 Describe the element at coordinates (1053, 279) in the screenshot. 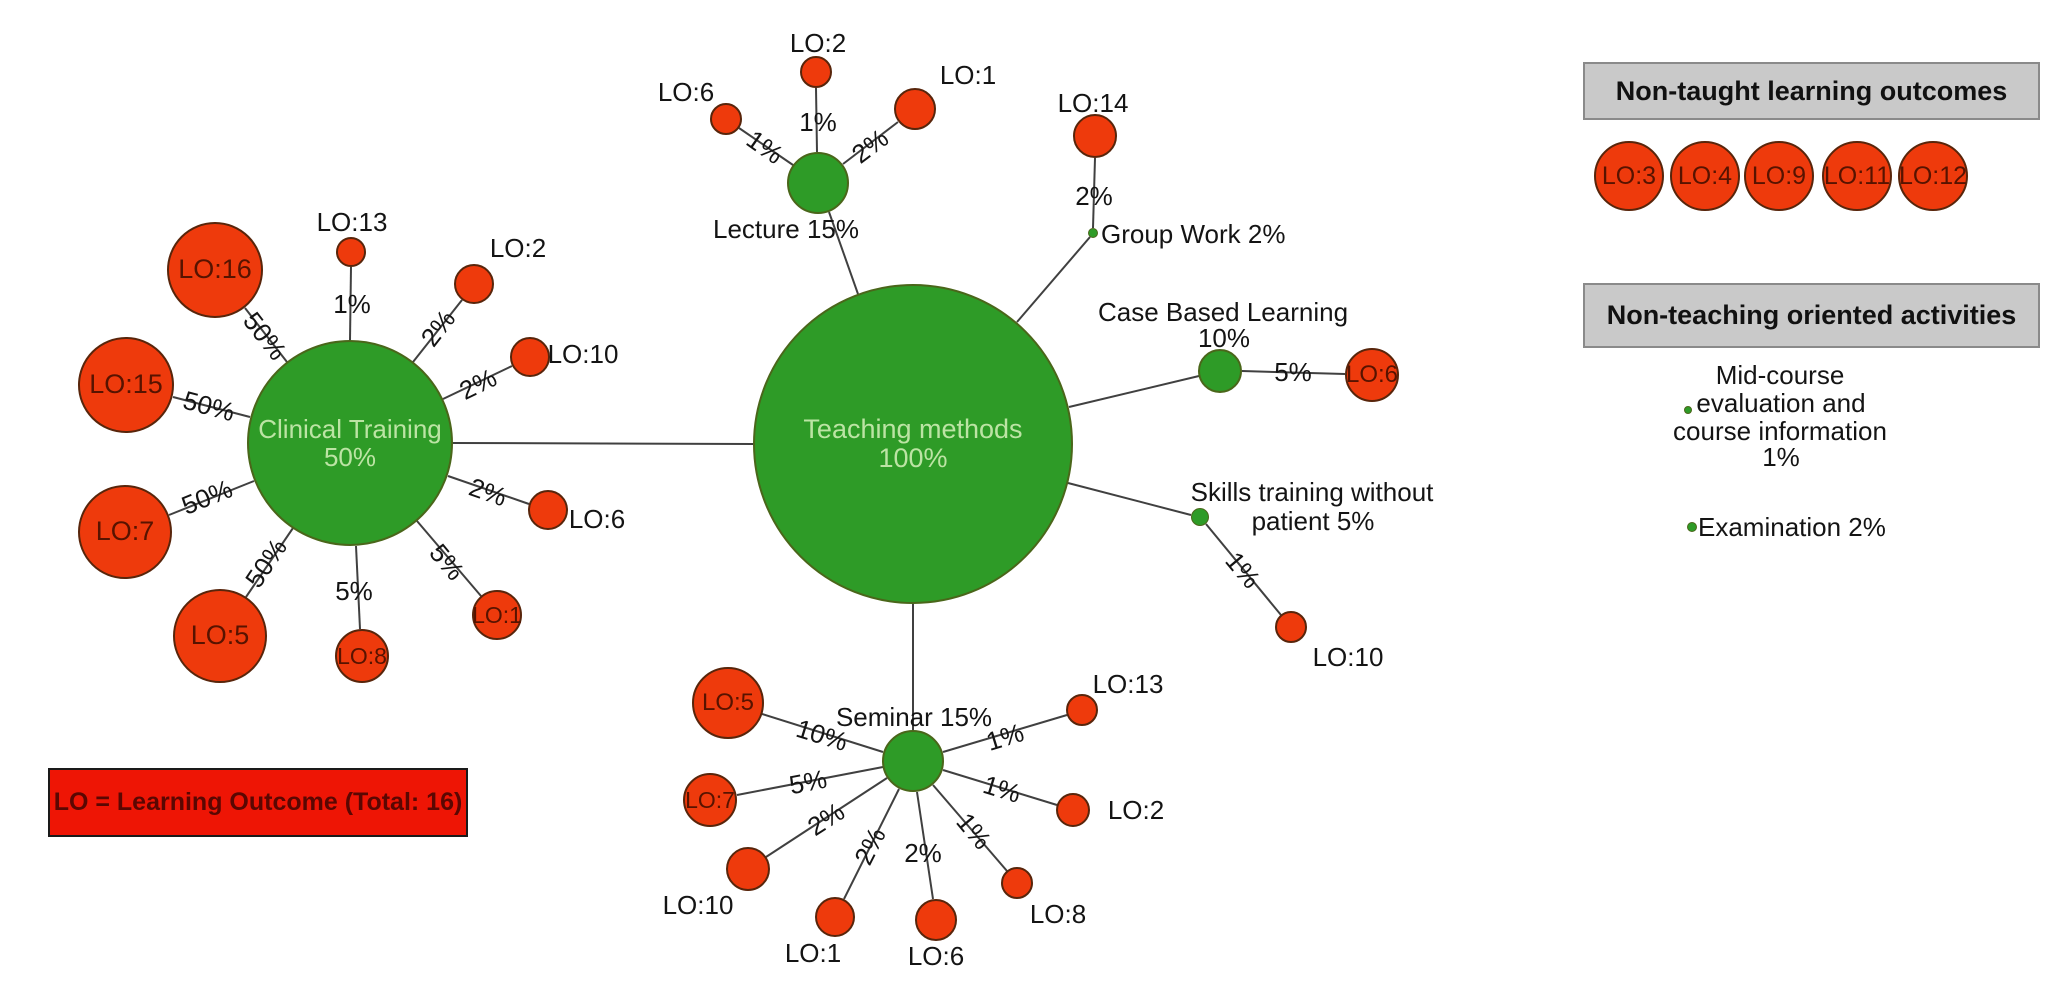

I see `edge-teaching-groupwork` at that location.